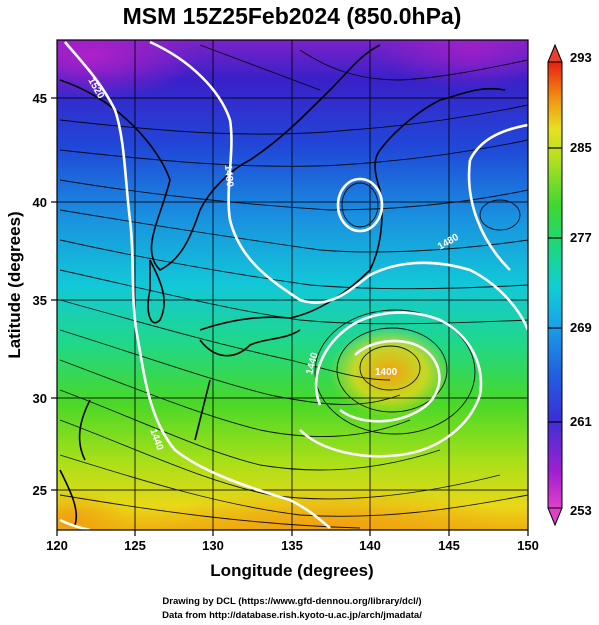 The height and width of the screenshot is (625, 599). What do you see at coordinates (291, 570) in the screenshot?
I see `x-axis-title: Longitude (degrees)` at bounding box center [291, 570].